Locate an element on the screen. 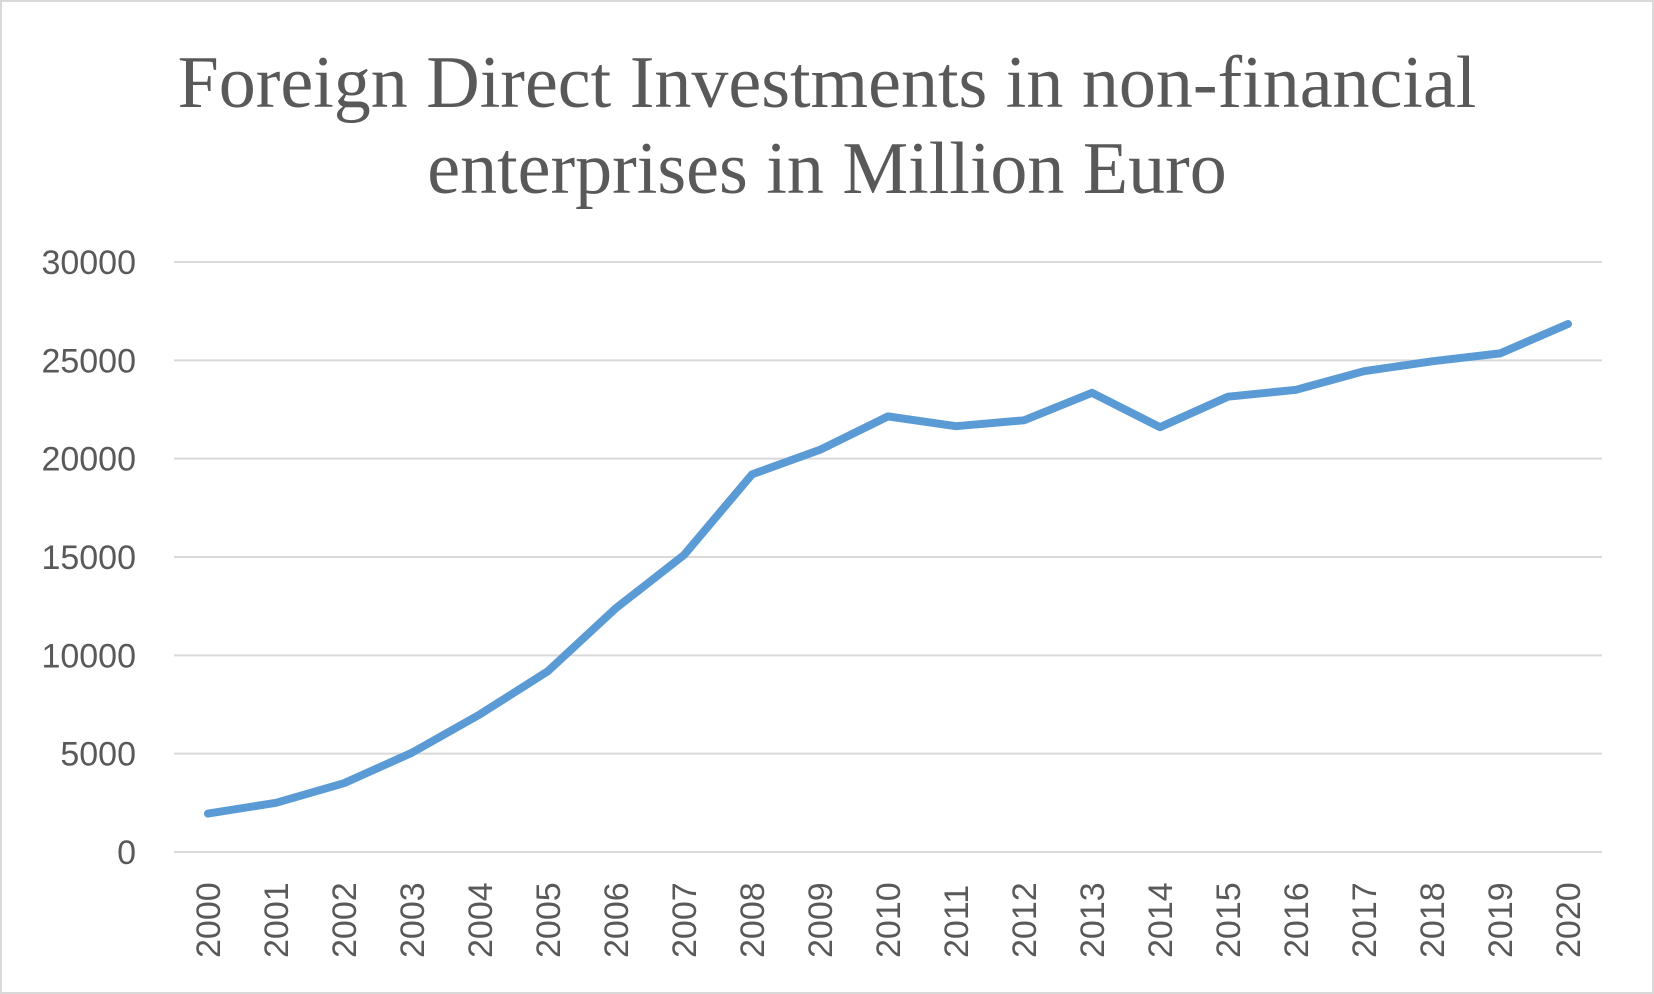  x-tick-label: 2010 is located at coordinates (889, 920).